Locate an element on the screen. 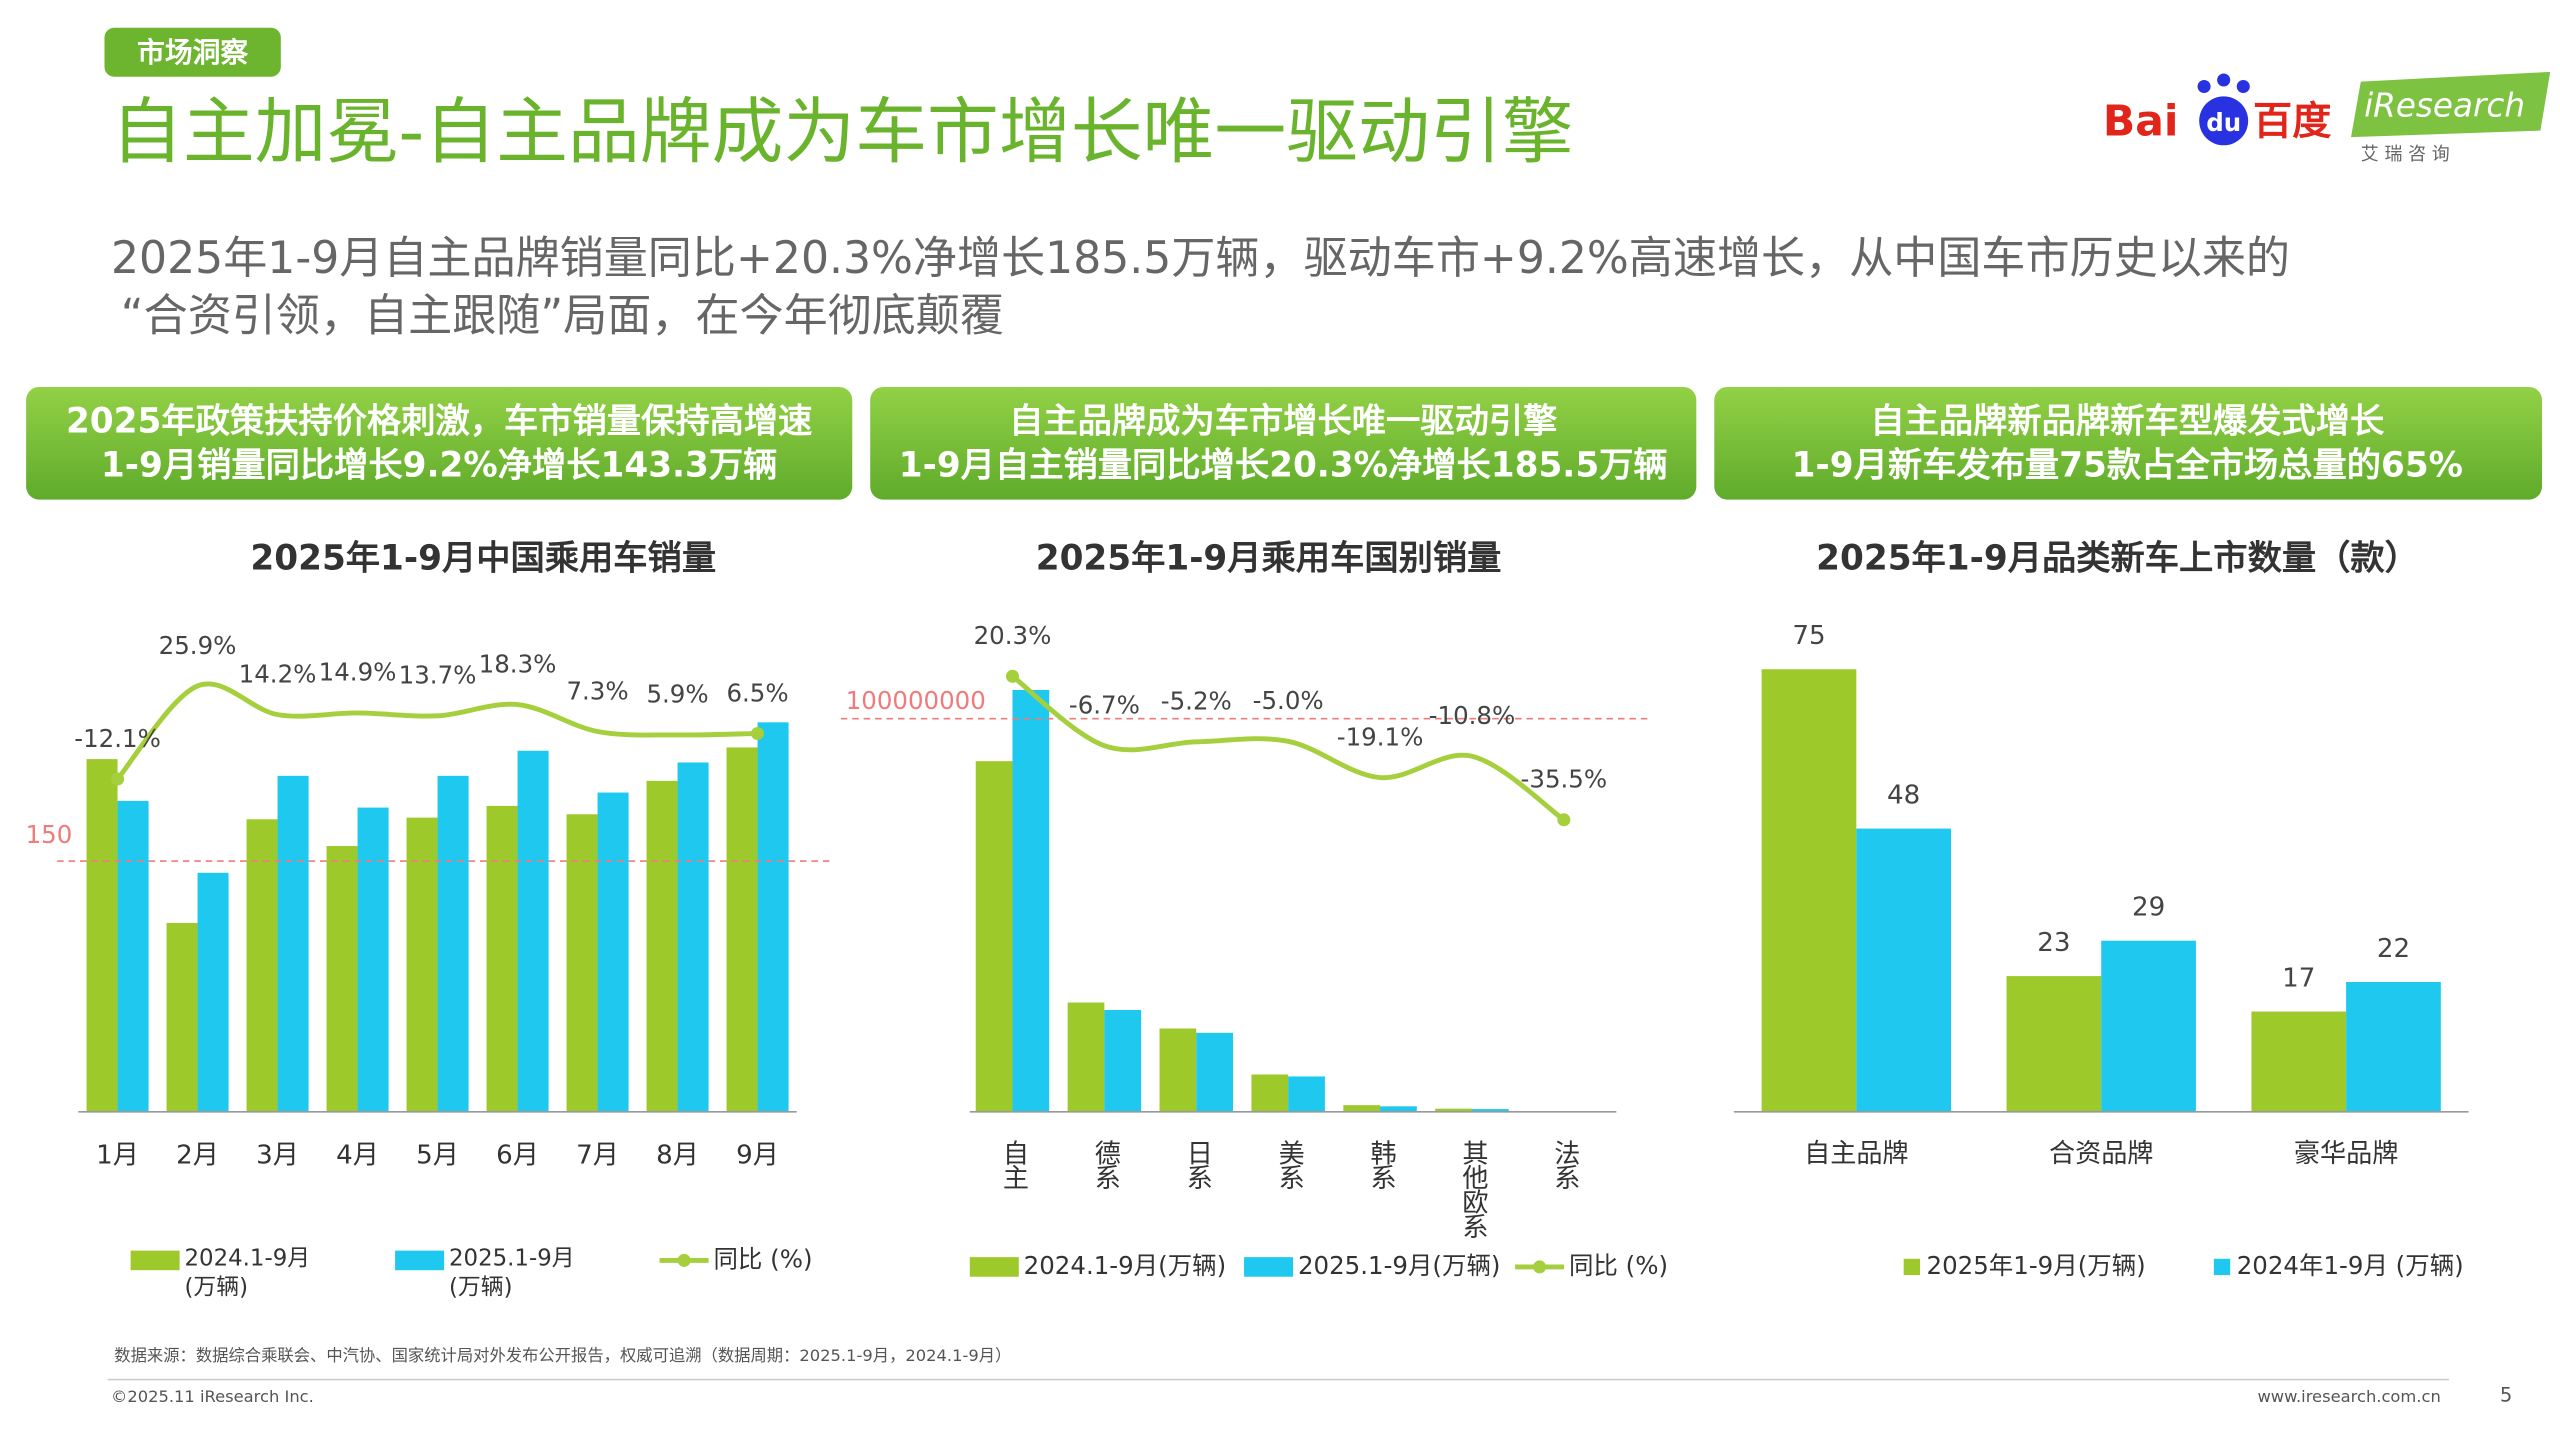  x-tick-label: 6月 is located at coordinates (517, 1155).